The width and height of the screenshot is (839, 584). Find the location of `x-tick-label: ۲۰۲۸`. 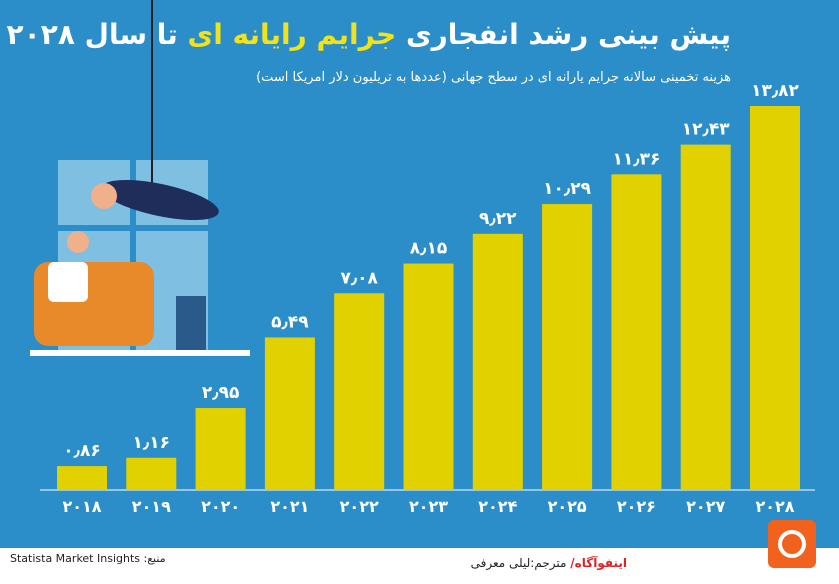

x-tick-label: ۲۰۲۸ is located at coordinates (774, 506).